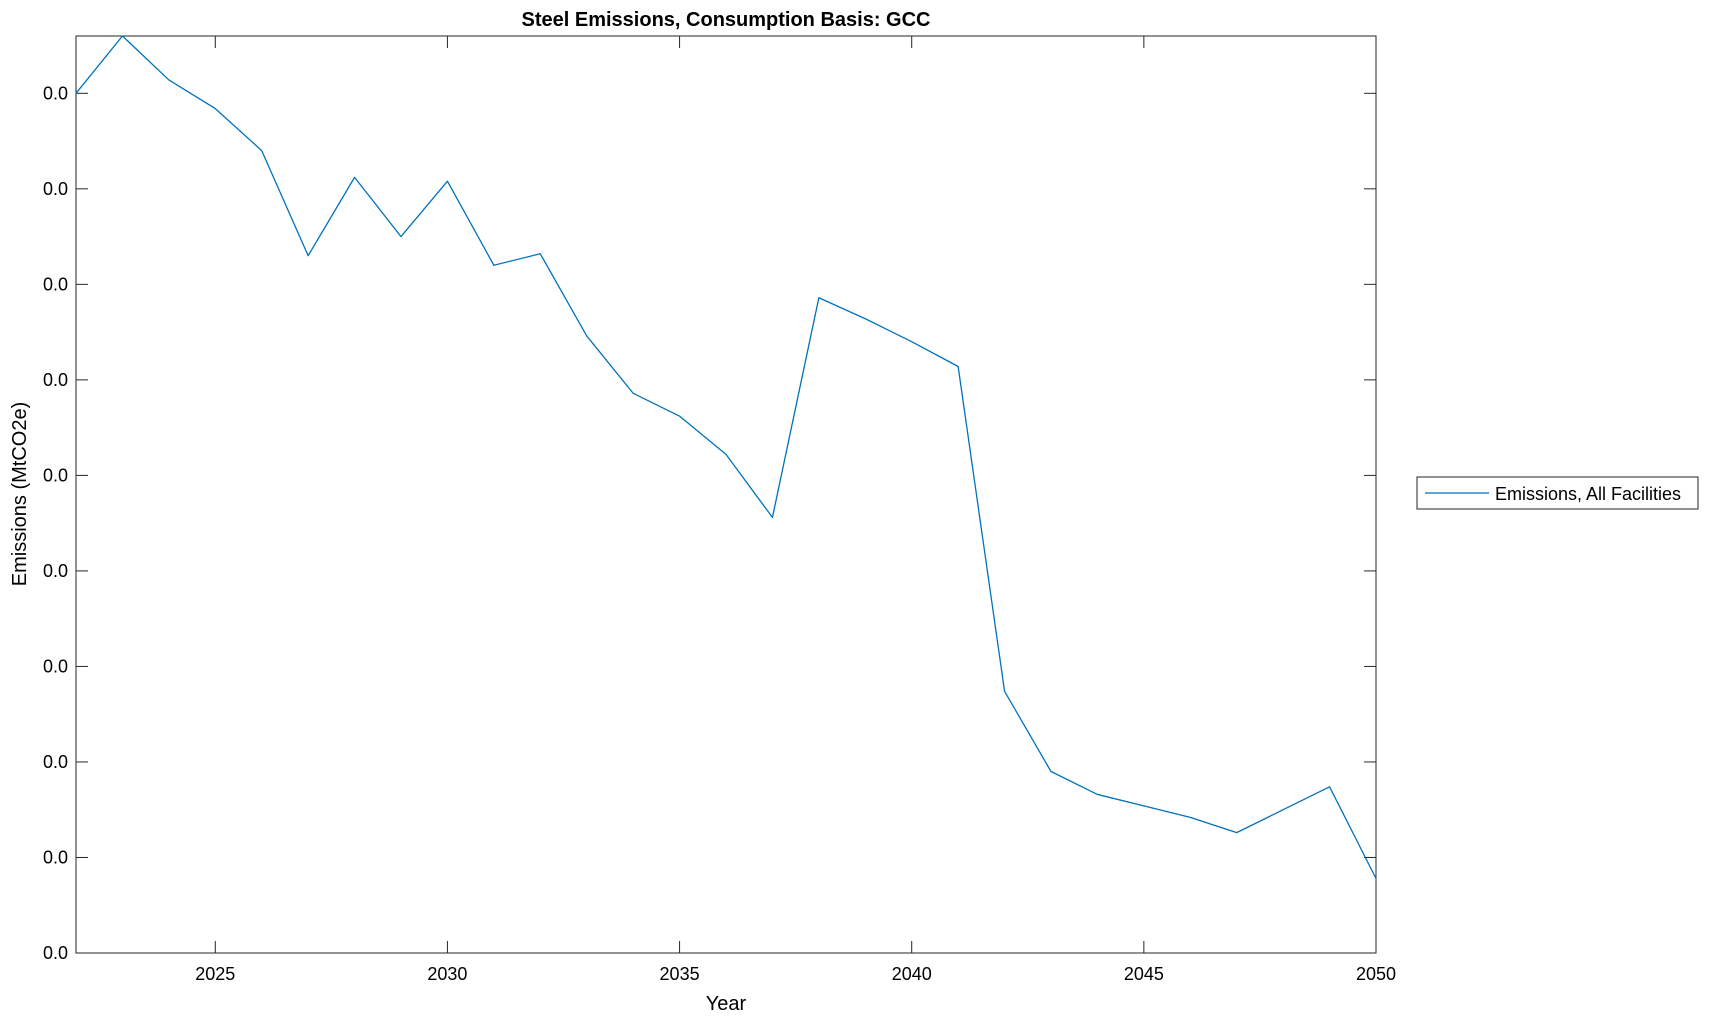  I want to click on x-tick-label: 2045, so click(1144, 974).